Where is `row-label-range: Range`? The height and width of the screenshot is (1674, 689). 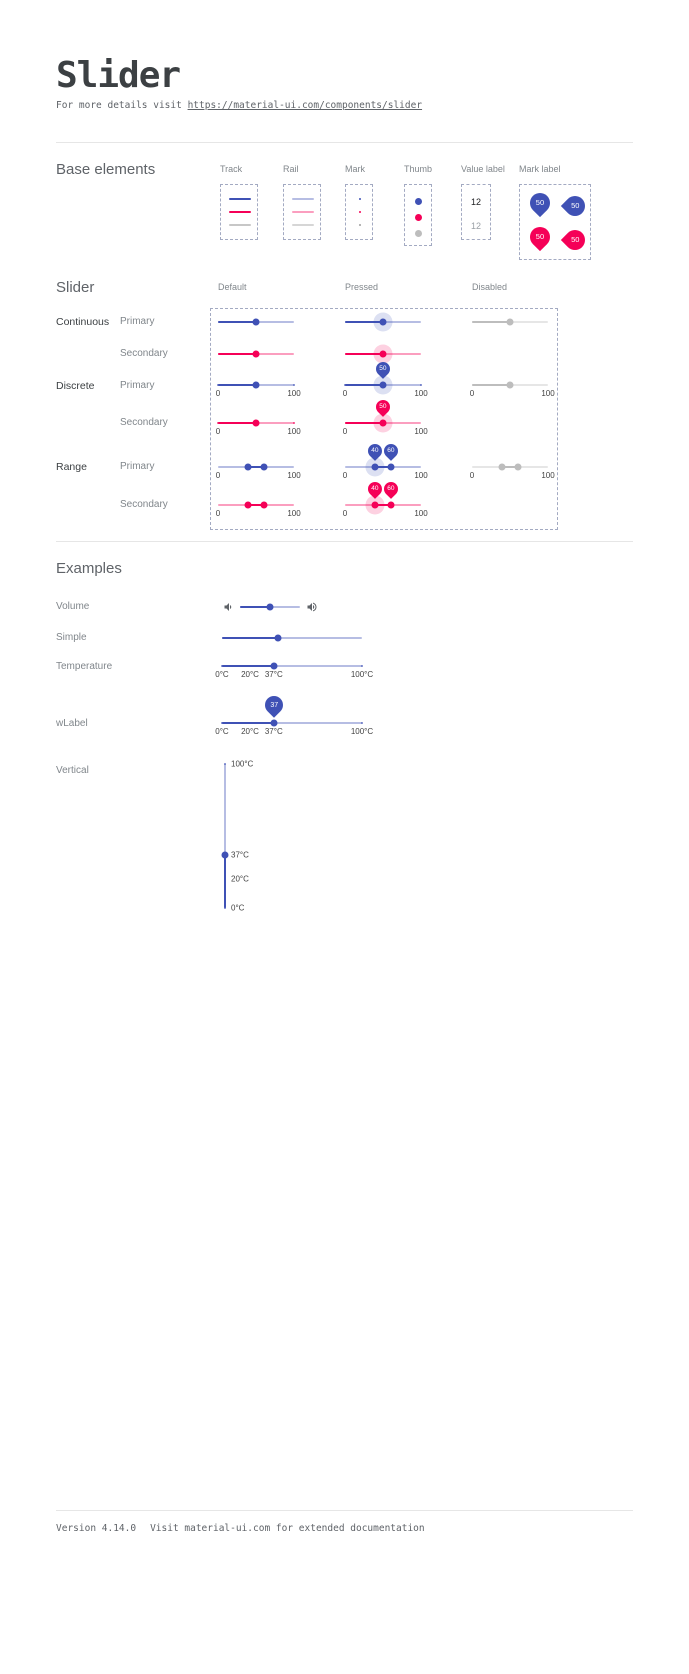
row-label-range: Range is located at coordinates (71, 467).